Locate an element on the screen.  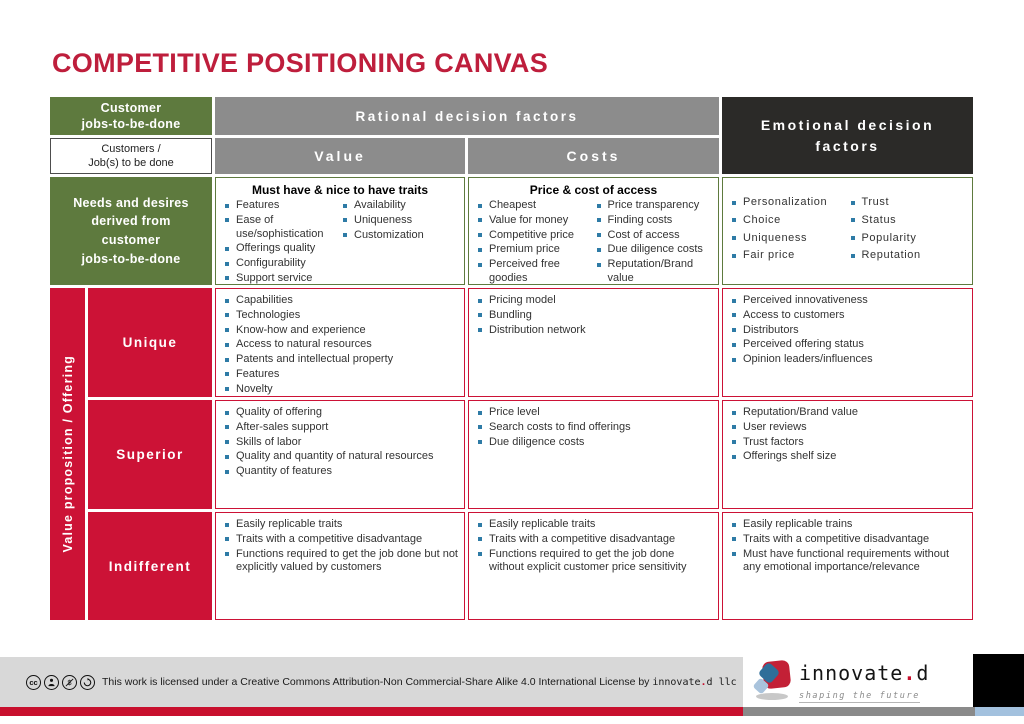
bottom-blue-bar is located at coordinates (999, 711).